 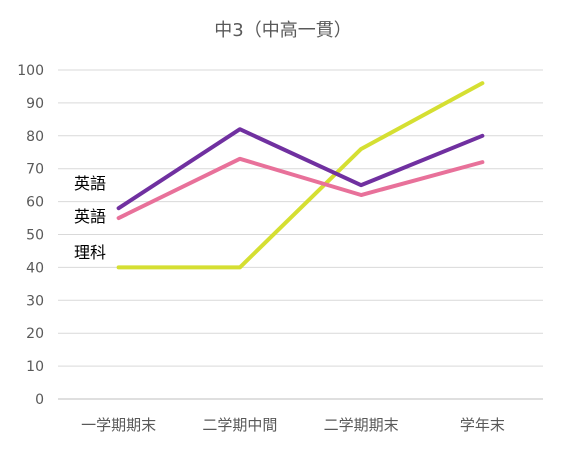 I want to click on chart-title: 中3（中高一貫）, so click(x=282, y=30).